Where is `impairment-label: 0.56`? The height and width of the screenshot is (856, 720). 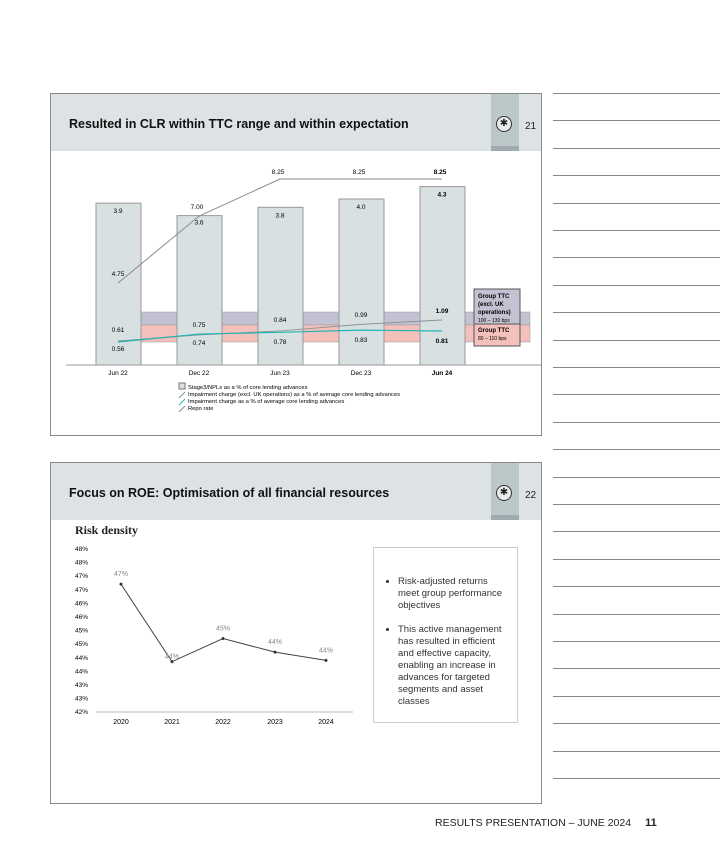
impairment-label: 0.56 is located at coordinates (118, 349).